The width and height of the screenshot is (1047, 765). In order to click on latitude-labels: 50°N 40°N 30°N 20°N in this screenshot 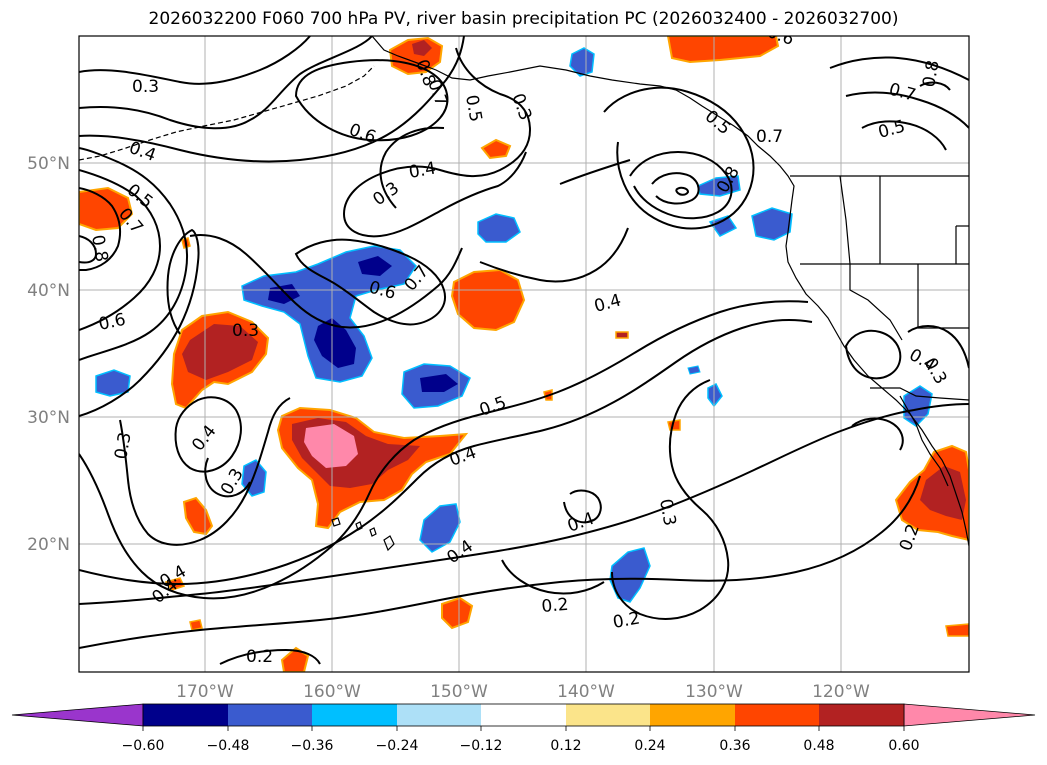, I will do `click(48, 354)`.